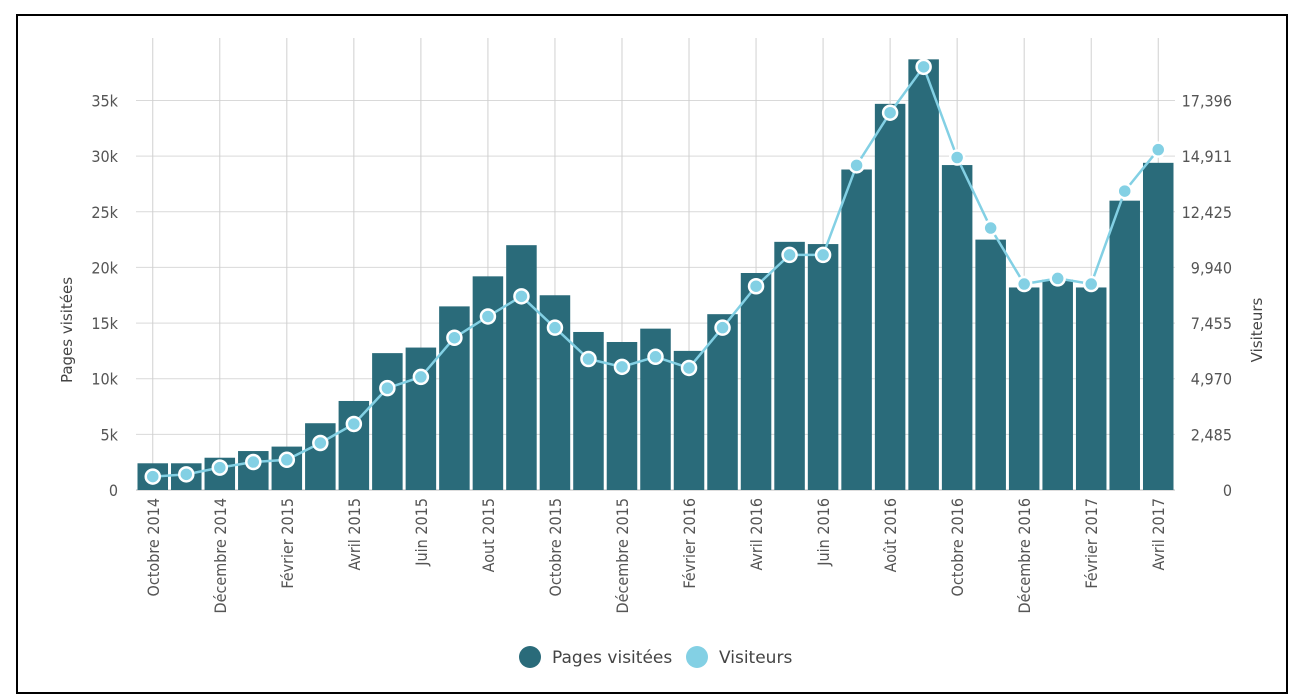 The image size is (1306, 694). What do you see at coordinates (220, 556) in the screenshot?
I see `x-tick-label: Décembre 2014` at bounding box center [220, 556].